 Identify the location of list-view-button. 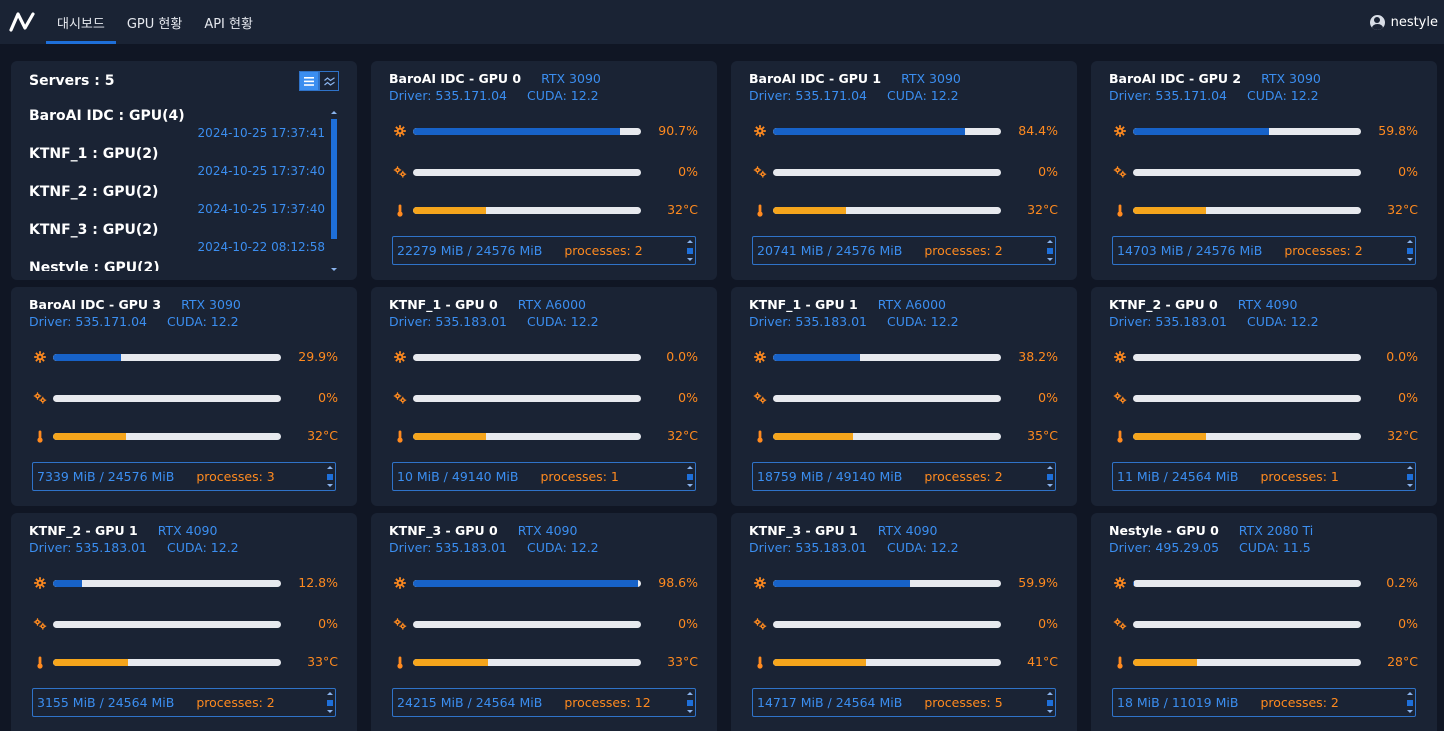
(309, 81).